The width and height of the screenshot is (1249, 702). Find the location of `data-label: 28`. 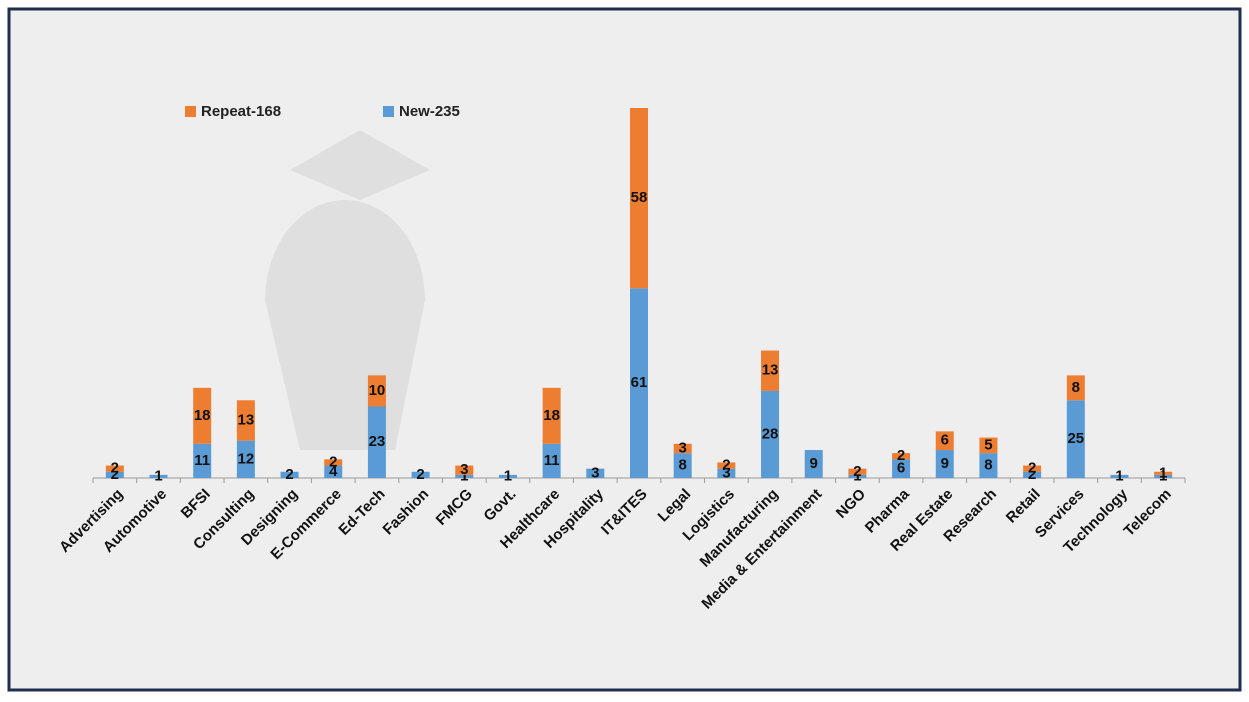

data-label: 28 is located at coordinates (770, 433).